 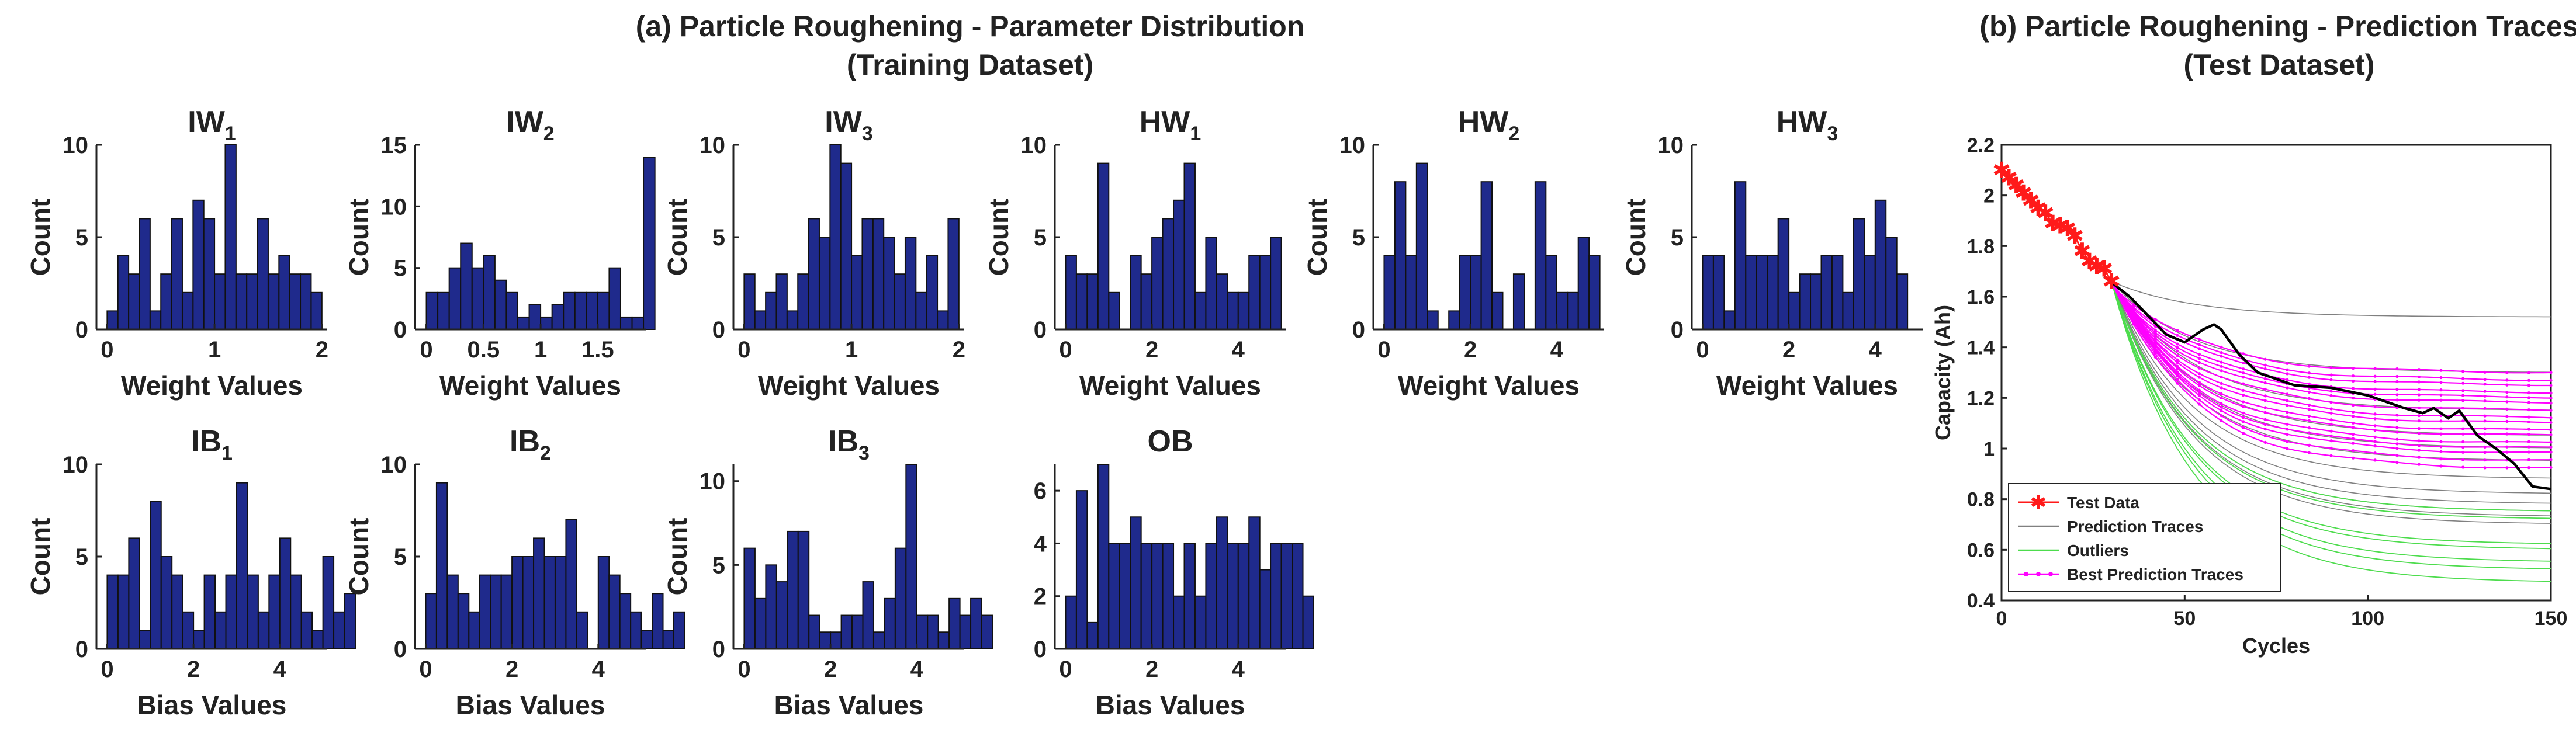 I want to click on panel-title: IB2, so click(x=531, y=444).